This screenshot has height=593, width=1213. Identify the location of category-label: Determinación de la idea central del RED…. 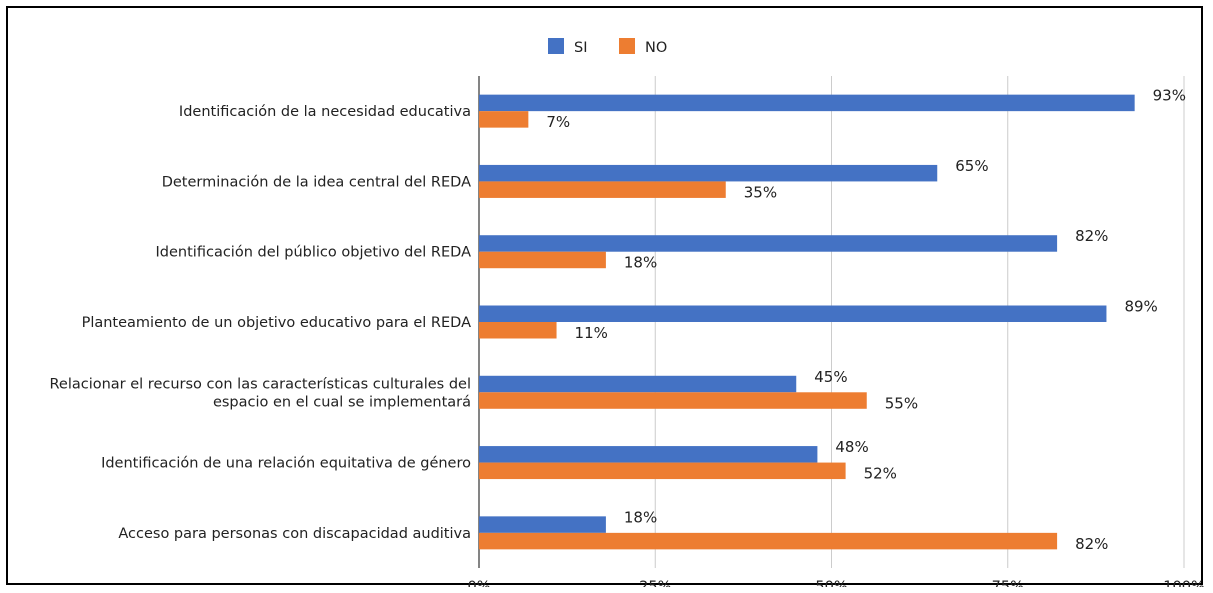
(316, 182).